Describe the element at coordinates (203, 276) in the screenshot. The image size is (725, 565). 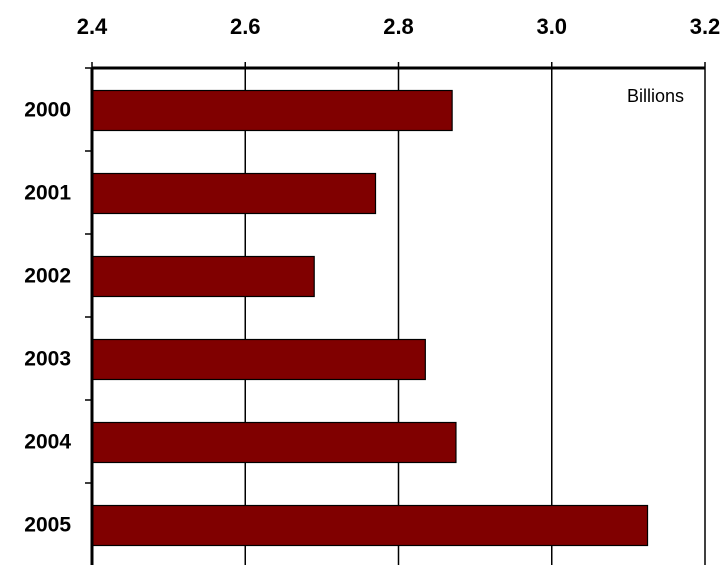
I see `bar-2002` at that location.